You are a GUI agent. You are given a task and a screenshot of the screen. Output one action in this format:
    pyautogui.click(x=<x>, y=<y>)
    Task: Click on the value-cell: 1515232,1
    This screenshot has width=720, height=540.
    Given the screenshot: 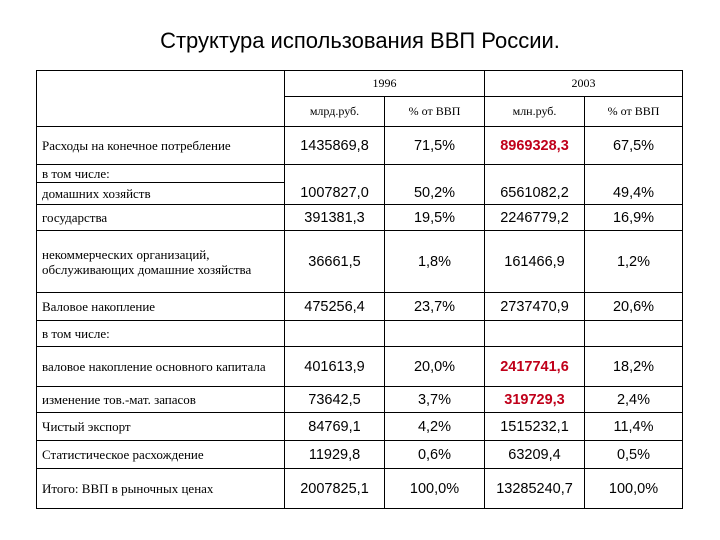 What is the action you would take?
    pyautogui.click(x=534, y=426)
    